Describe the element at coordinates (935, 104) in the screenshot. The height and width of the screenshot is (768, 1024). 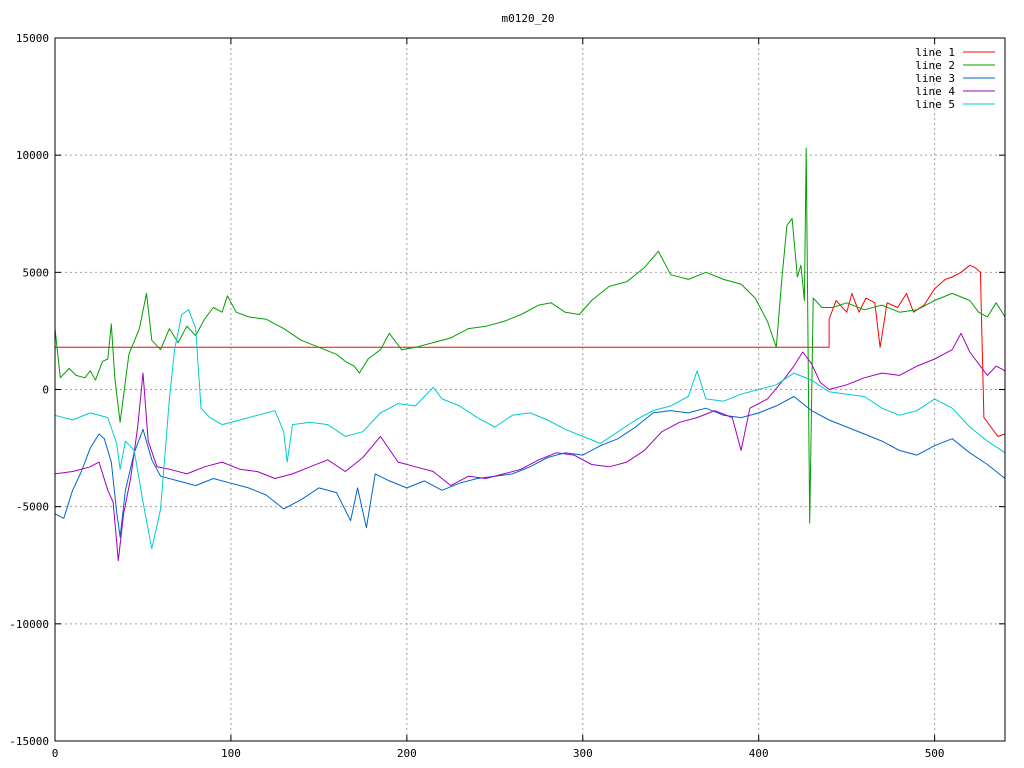
I see `legend-label-5: line 5` at that location.